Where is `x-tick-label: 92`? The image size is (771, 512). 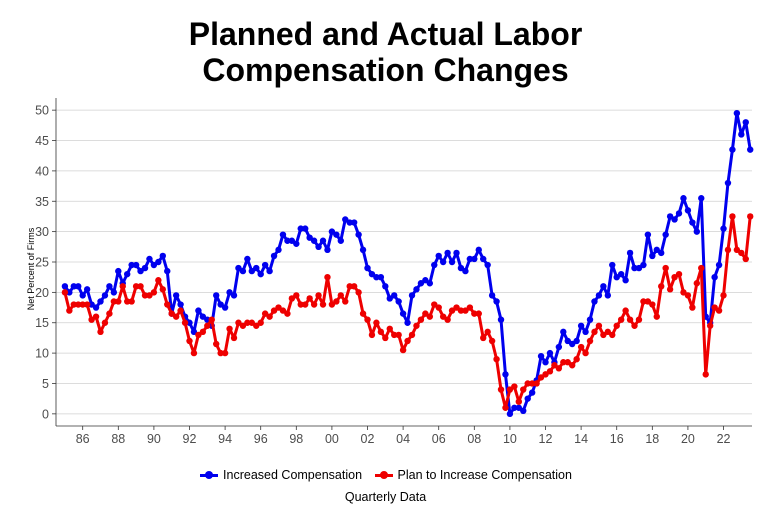
x-tick-label: 92 is located at coordinates (190, 439).